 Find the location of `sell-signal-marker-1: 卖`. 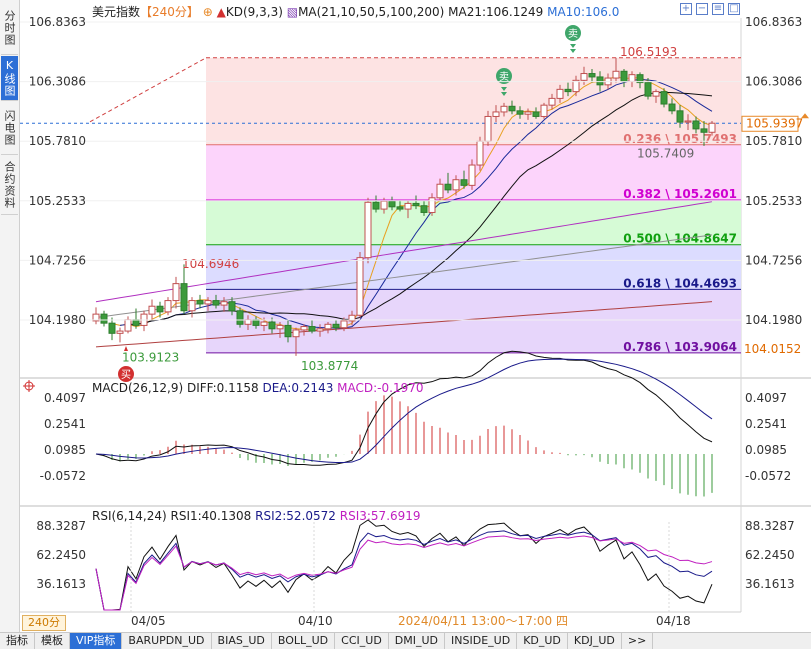

sell-signal-marker-1: 卖 is located at coordinates (573, 39).